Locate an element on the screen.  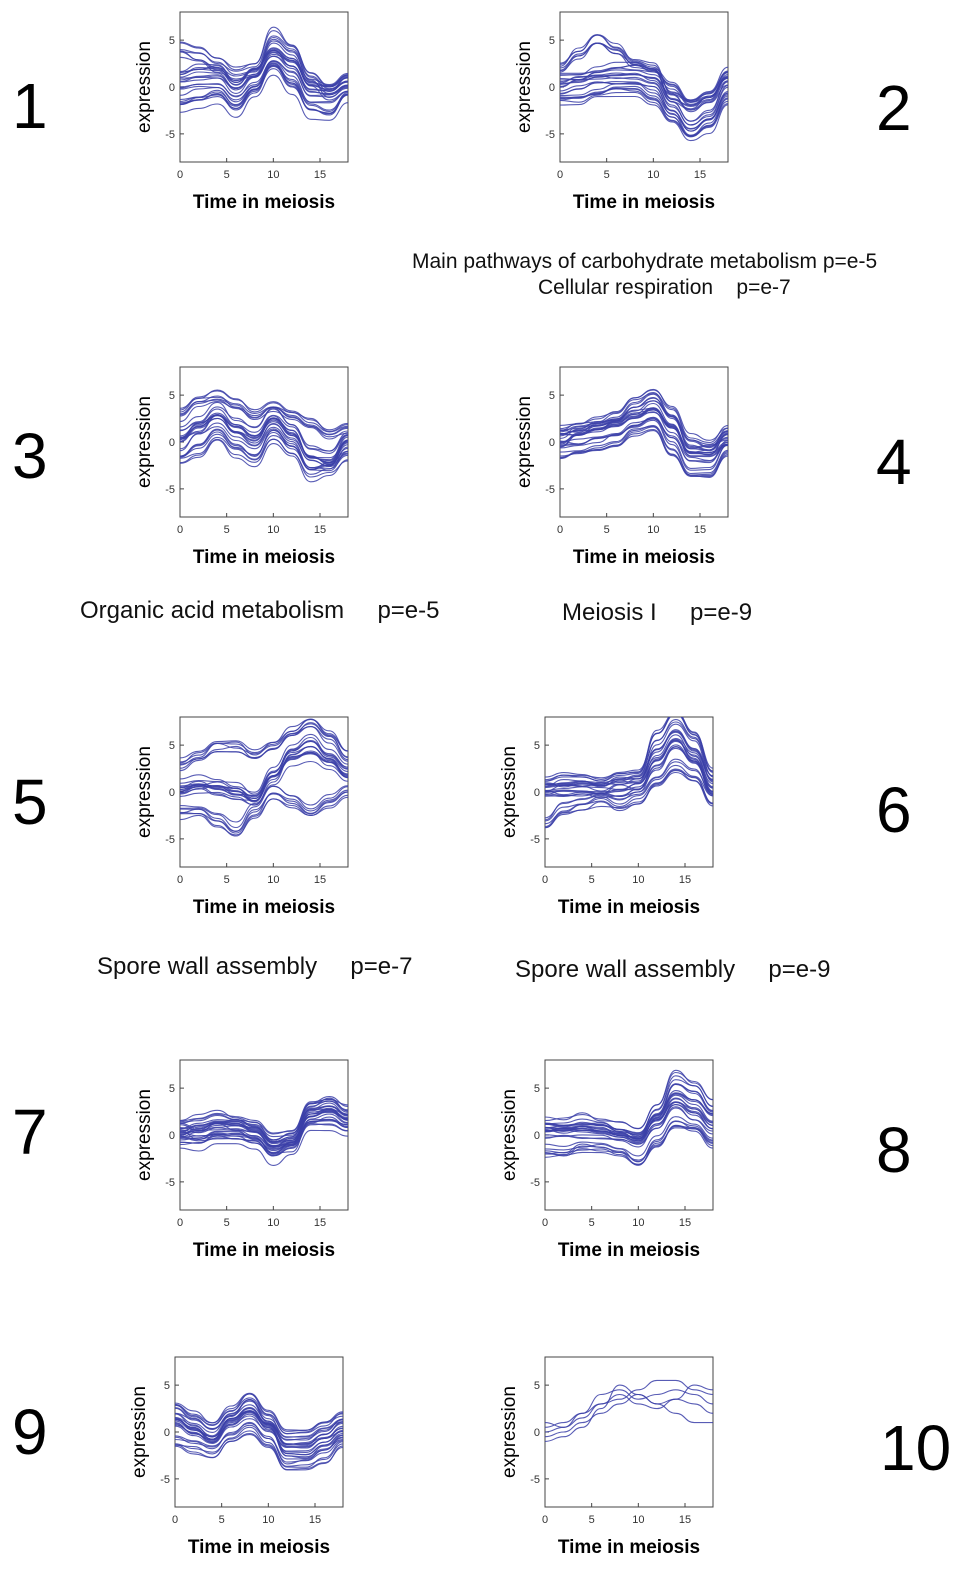
chart-2-svg: 0 5 10 15 5 0 -5 Time in meiosis expression is located at coordinates (621, 112).